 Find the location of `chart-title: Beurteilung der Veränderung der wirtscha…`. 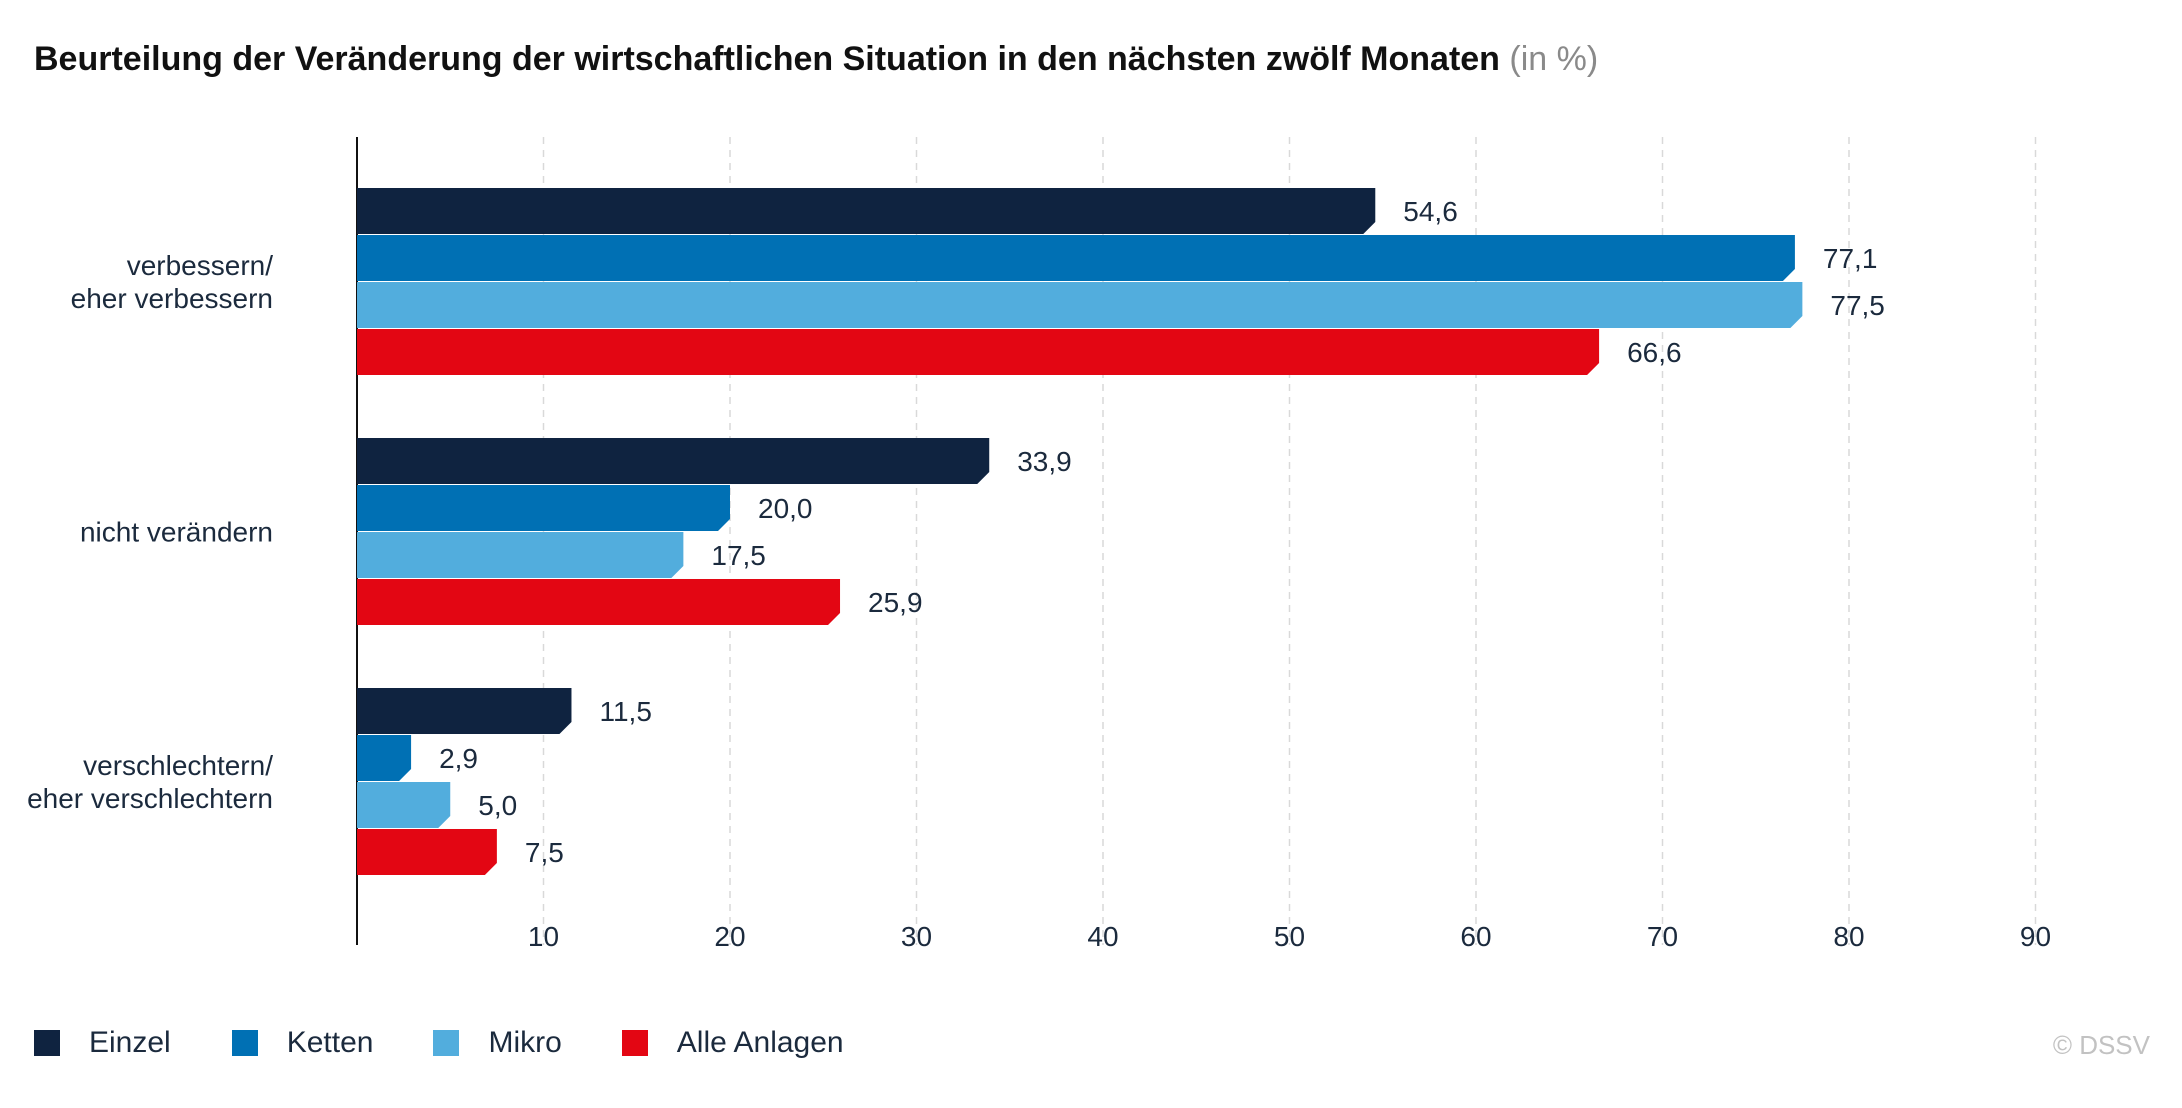

chart-title: Beurteilung der Veränderung der wirtscha… is located at coordinates (816, 59).